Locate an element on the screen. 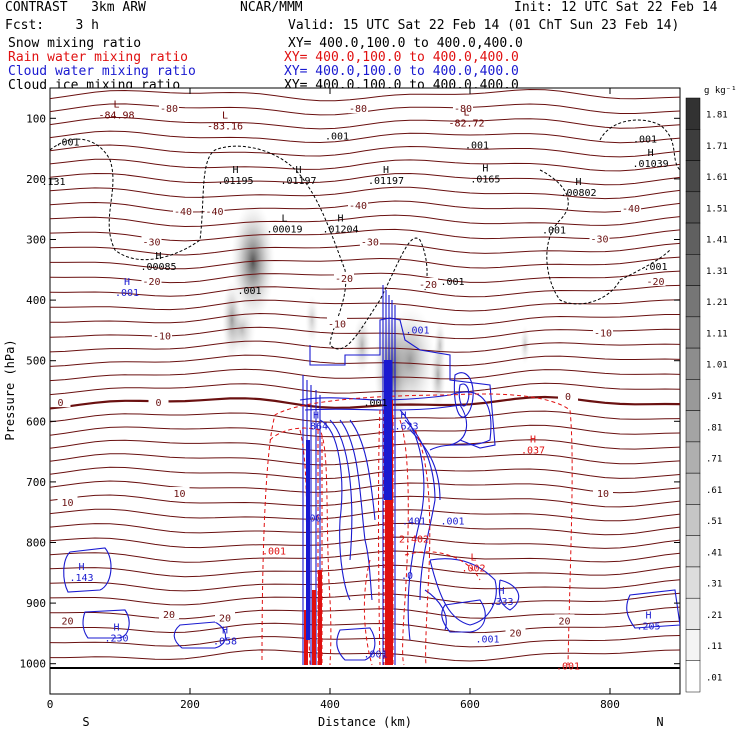 This screenshot has height=740, width=740. x-tick-label: 0 is located at coordinates (50, 704).